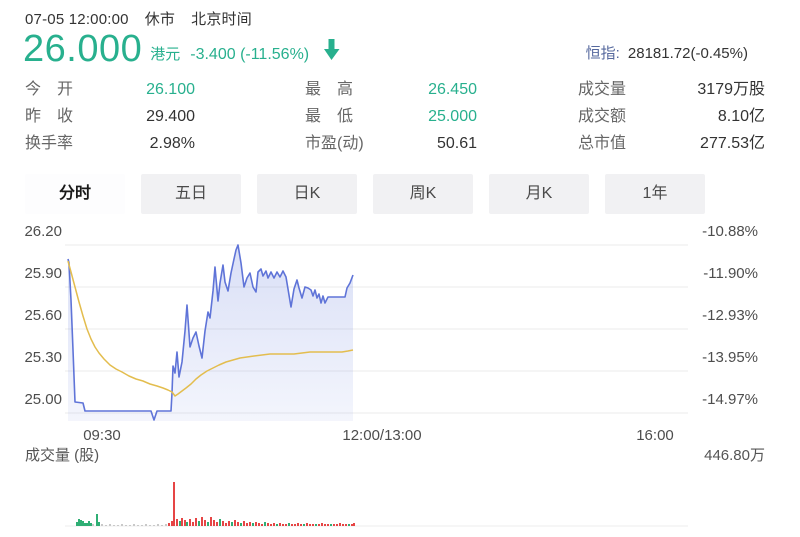 Image resolution: width=800 pixels, height=537 pixels. What do you see at coordinates (43, 231) in the screenshot?
I see `y-price-label: 26.20` at bounding box center [43, 231].